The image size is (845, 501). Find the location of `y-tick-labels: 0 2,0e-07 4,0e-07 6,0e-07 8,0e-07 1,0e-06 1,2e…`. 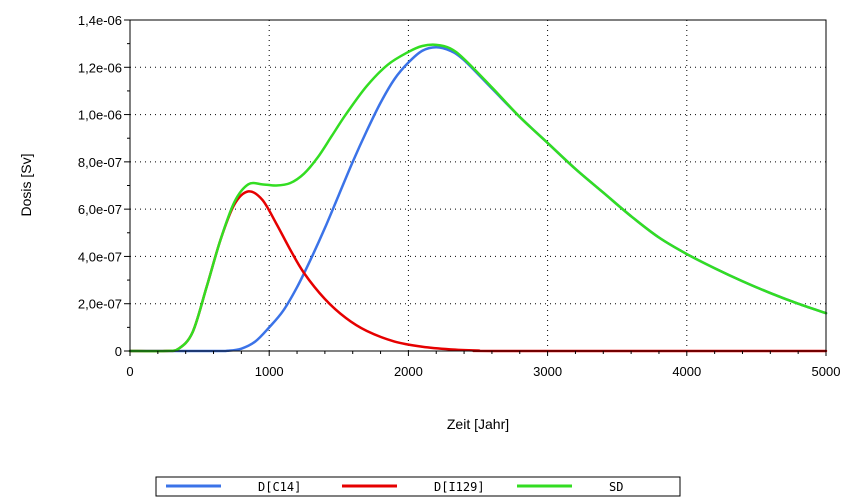

y-tick-labels: 0 2,0e-07 4,0e-07 6,0e-07 8,0e-07 1,0e-06 1,2e… is located at coordinates (100, 186).